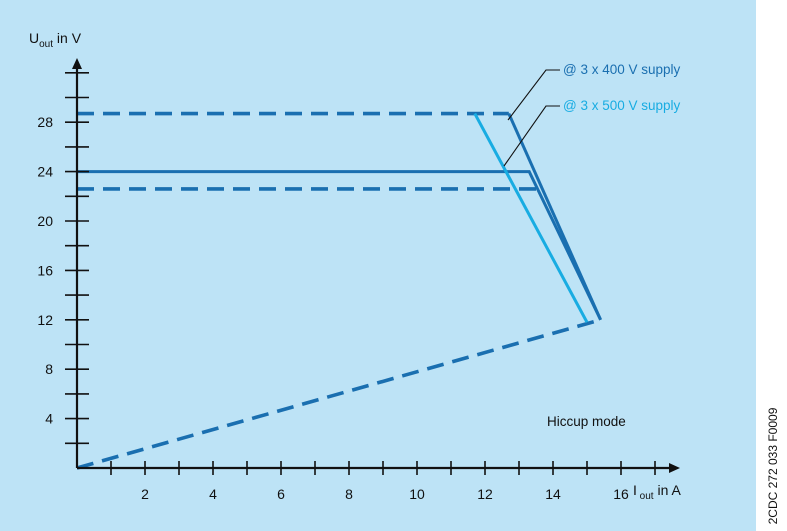 This screenshot has height=531, width=787. I want to click on x-axis-title: I out in A, so click(657, 492).